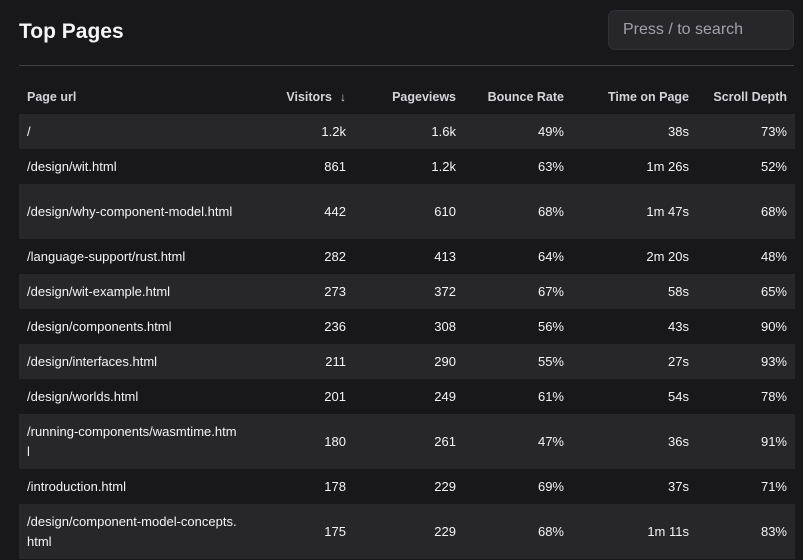 The height and width of the screenshot is (560, 803). What do you see at coordinates (407, 291) in the screenshot?
I see `table-row: /design/wit-example.html 273 372 67% 58s 65%` at bounding box center [407, 291].